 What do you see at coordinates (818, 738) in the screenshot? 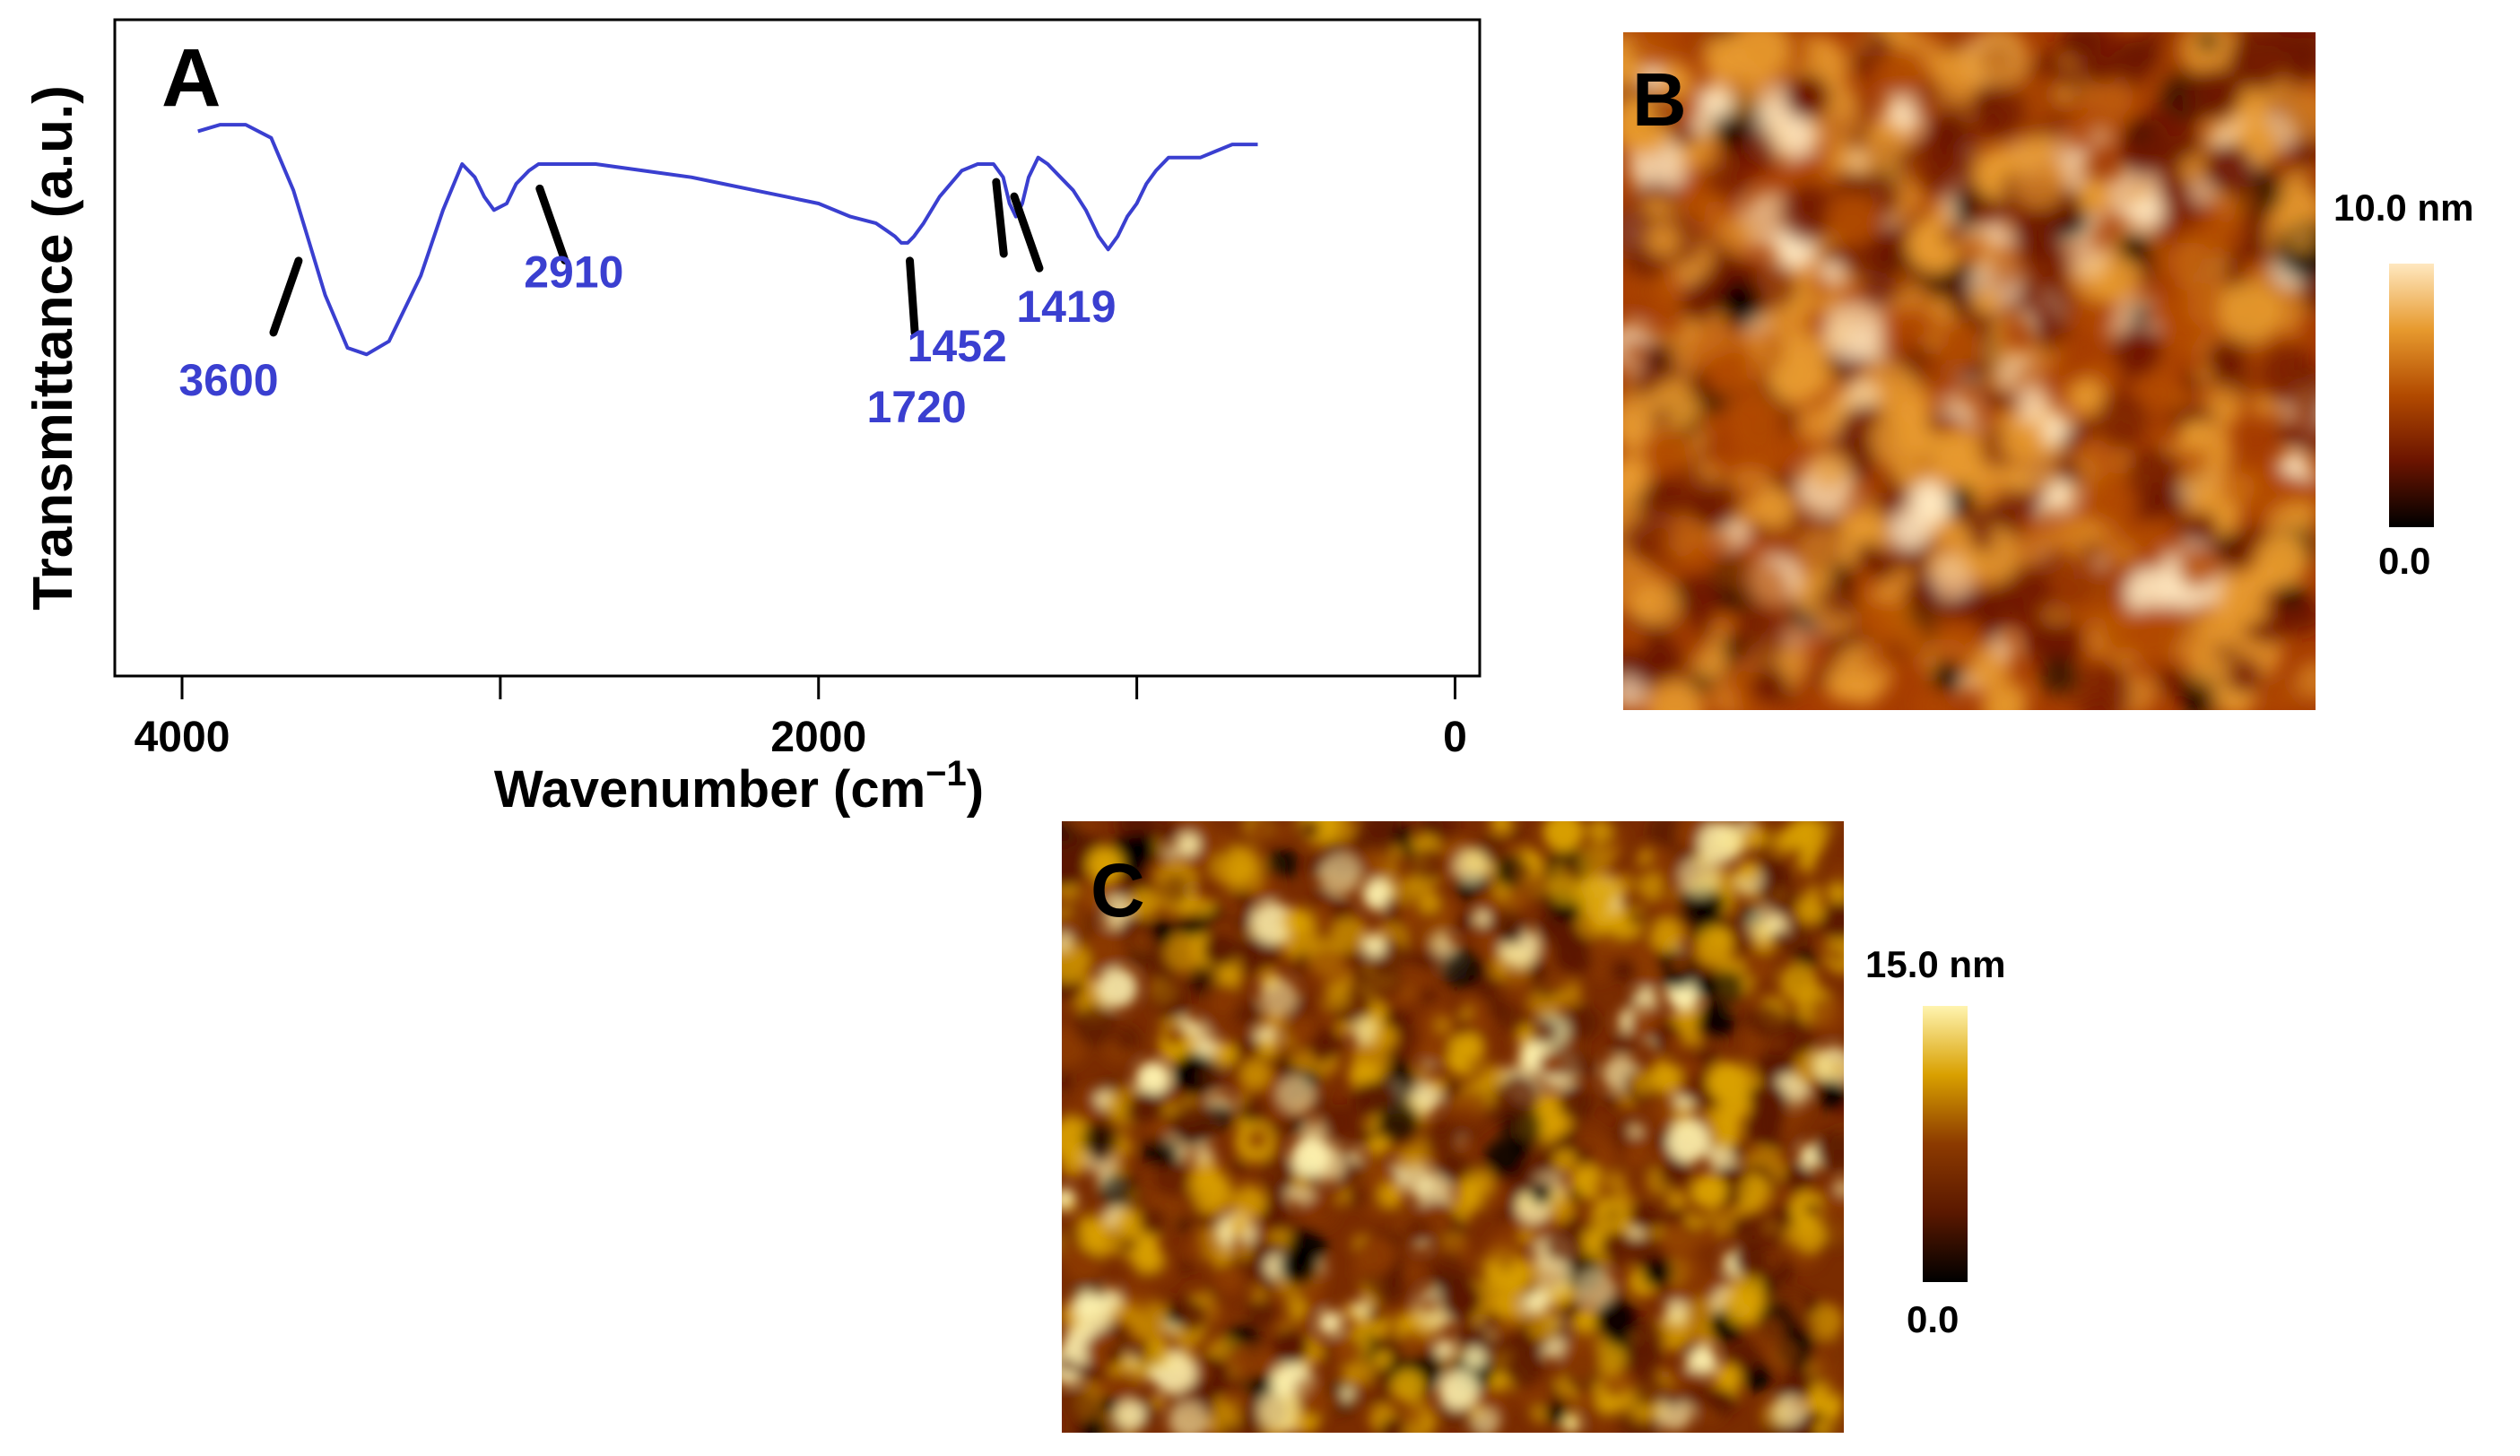
I see `x-tick-label: 2000` at bounding box center [818, 738].